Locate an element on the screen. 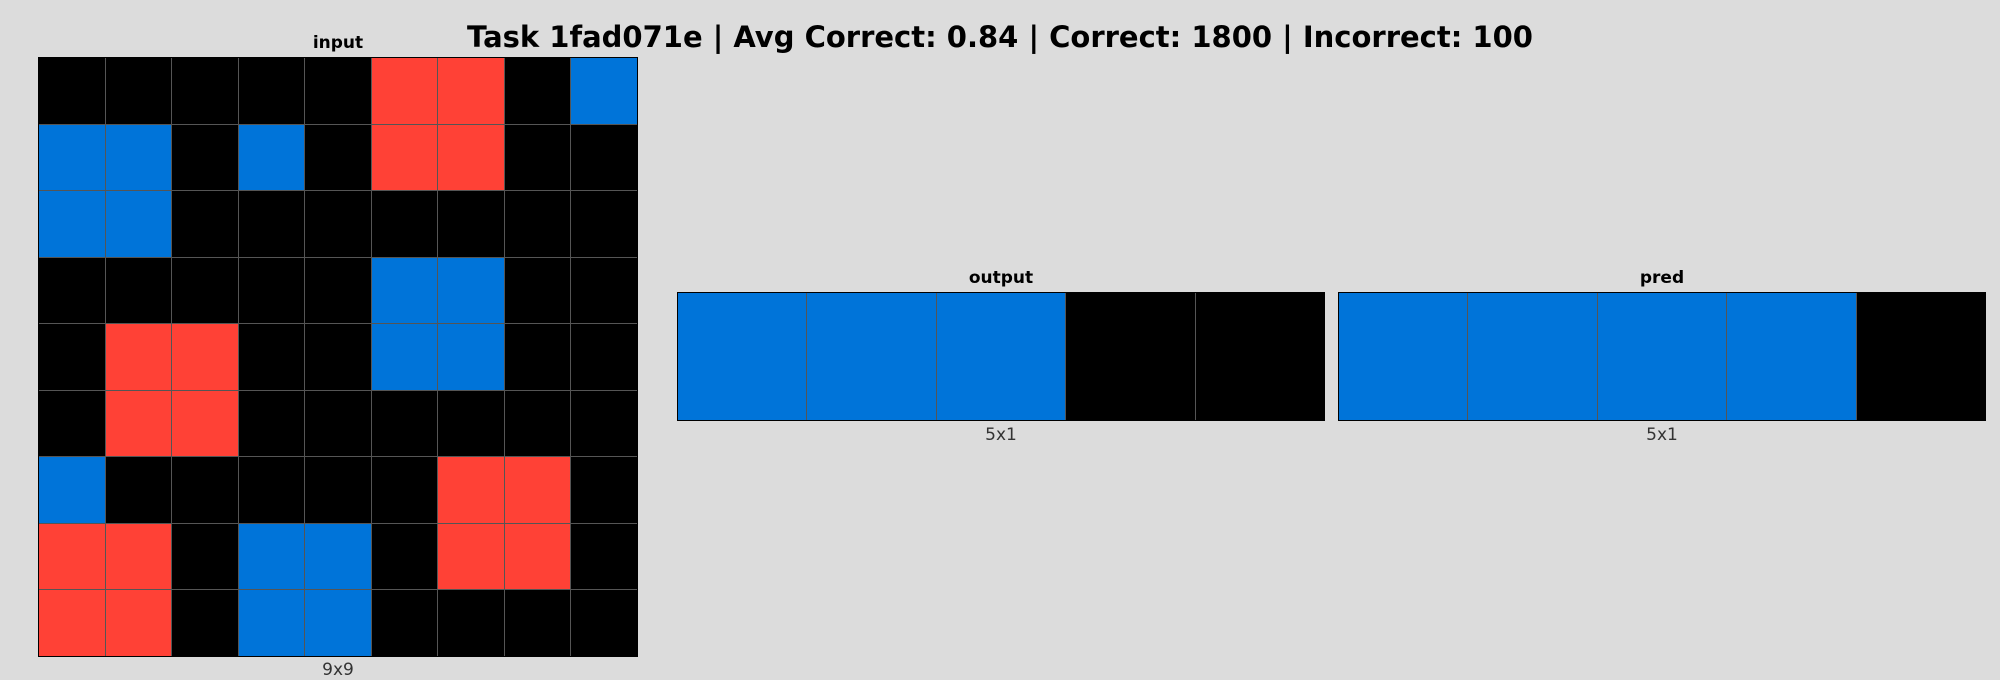  pred-grid is located at coordinates (1662, 356).